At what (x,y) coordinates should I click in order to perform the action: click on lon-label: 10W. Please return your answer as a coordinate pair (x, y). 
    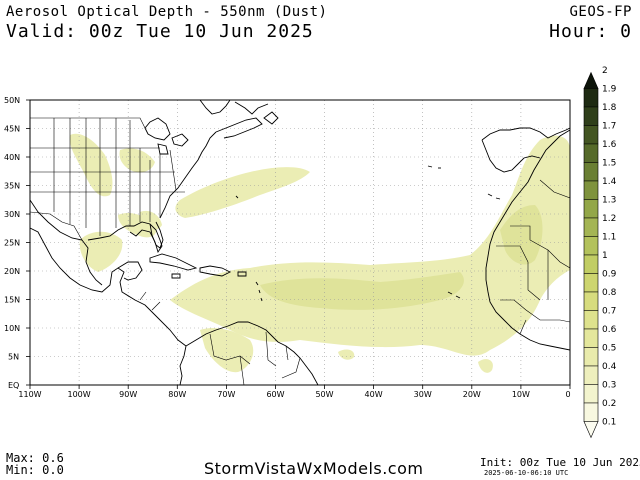
    Looking at the image, I should click on (521, 394).